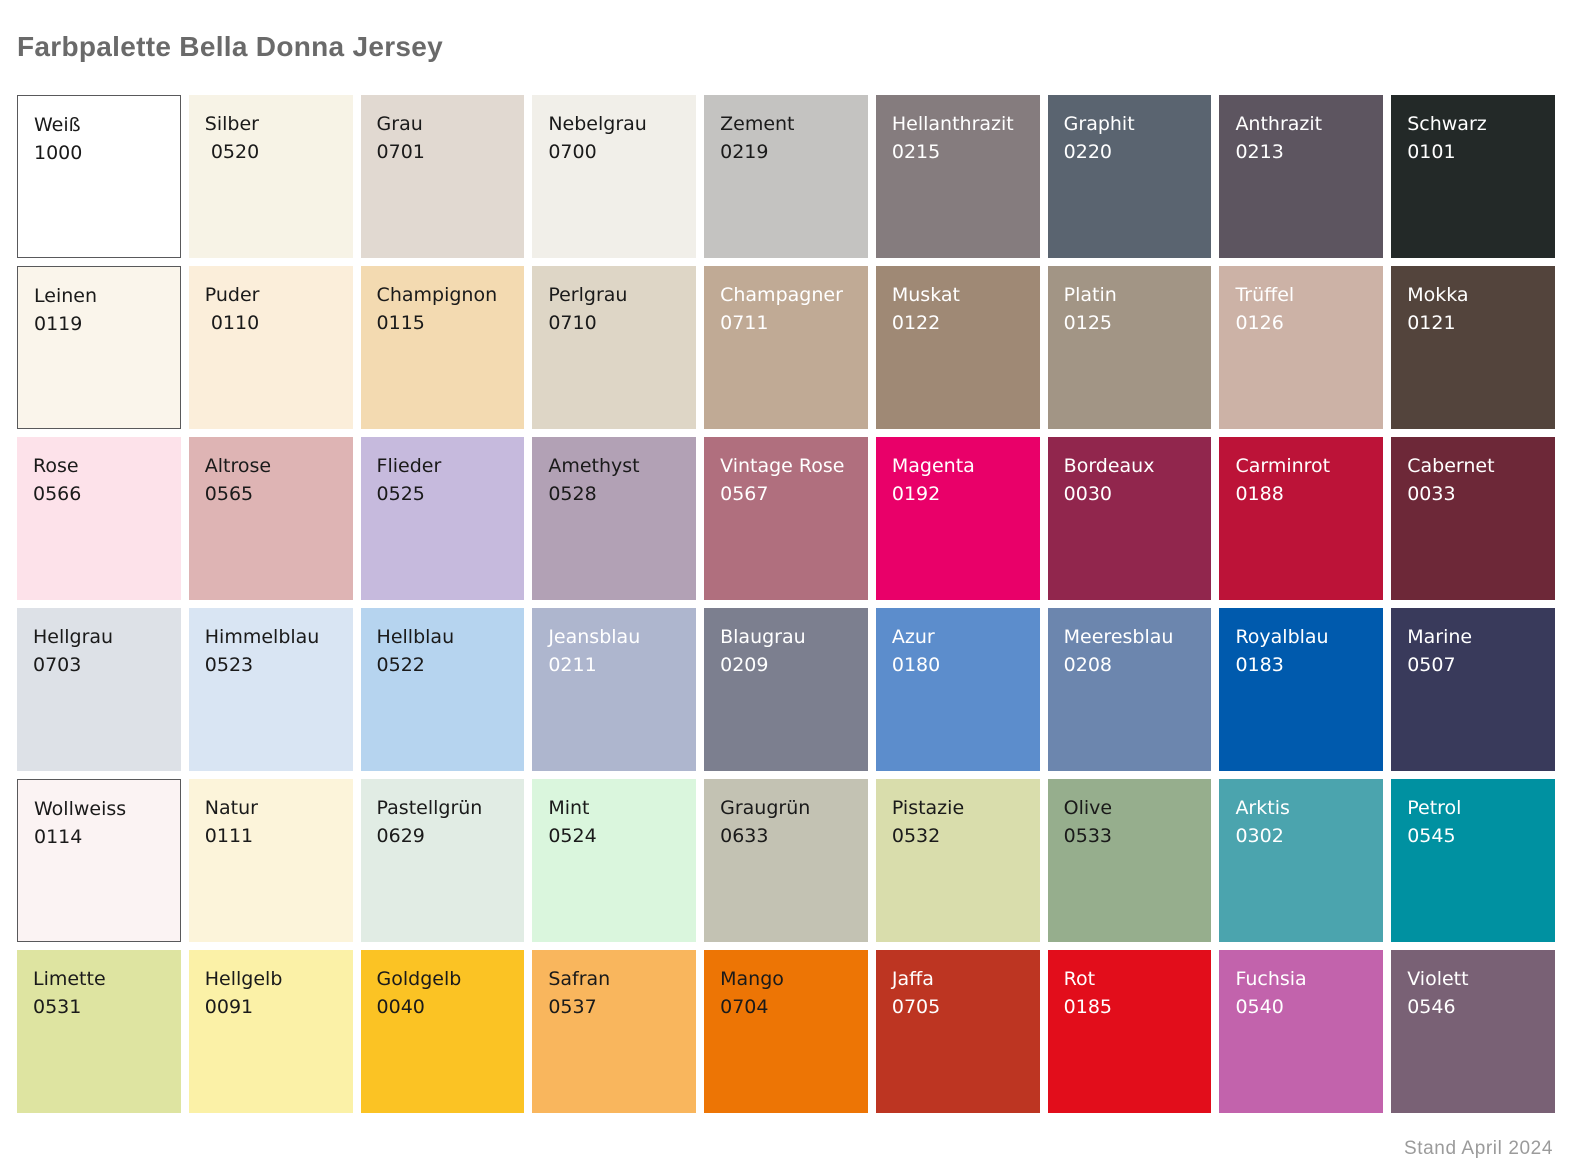  Describe the element at coordinates (786, 1031) in the screenshot. I see `color-swatch-0704: Mango 0704` at that location.